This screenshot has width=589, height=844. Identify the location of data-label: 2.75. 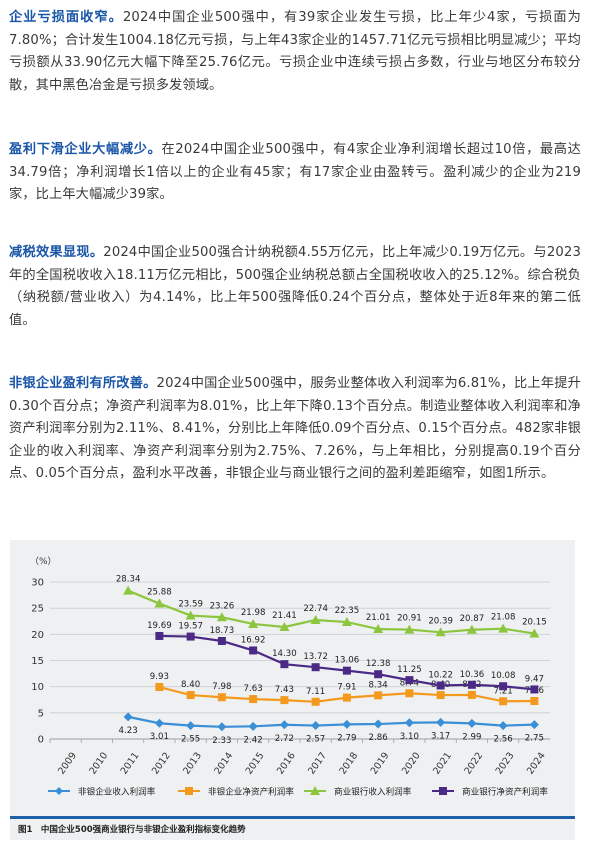
(534, 739).